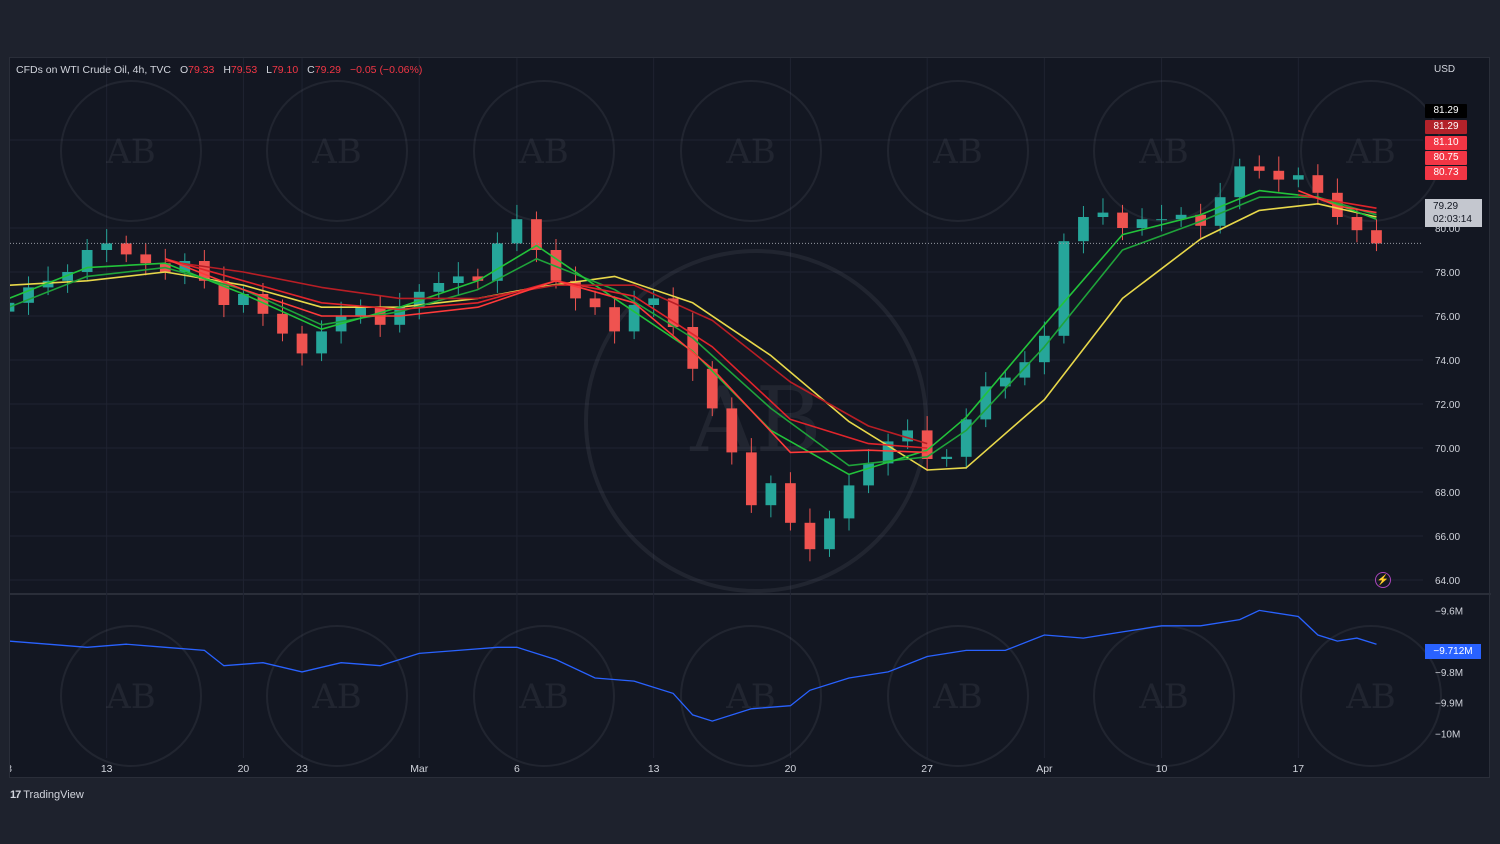 Image resolution: width=1500 pixels, height=844 pixels. What do you see at coordinates (419, 769) in the screenshot?
I see `time-tick-label: Mar` at bounding box center [419, 769].